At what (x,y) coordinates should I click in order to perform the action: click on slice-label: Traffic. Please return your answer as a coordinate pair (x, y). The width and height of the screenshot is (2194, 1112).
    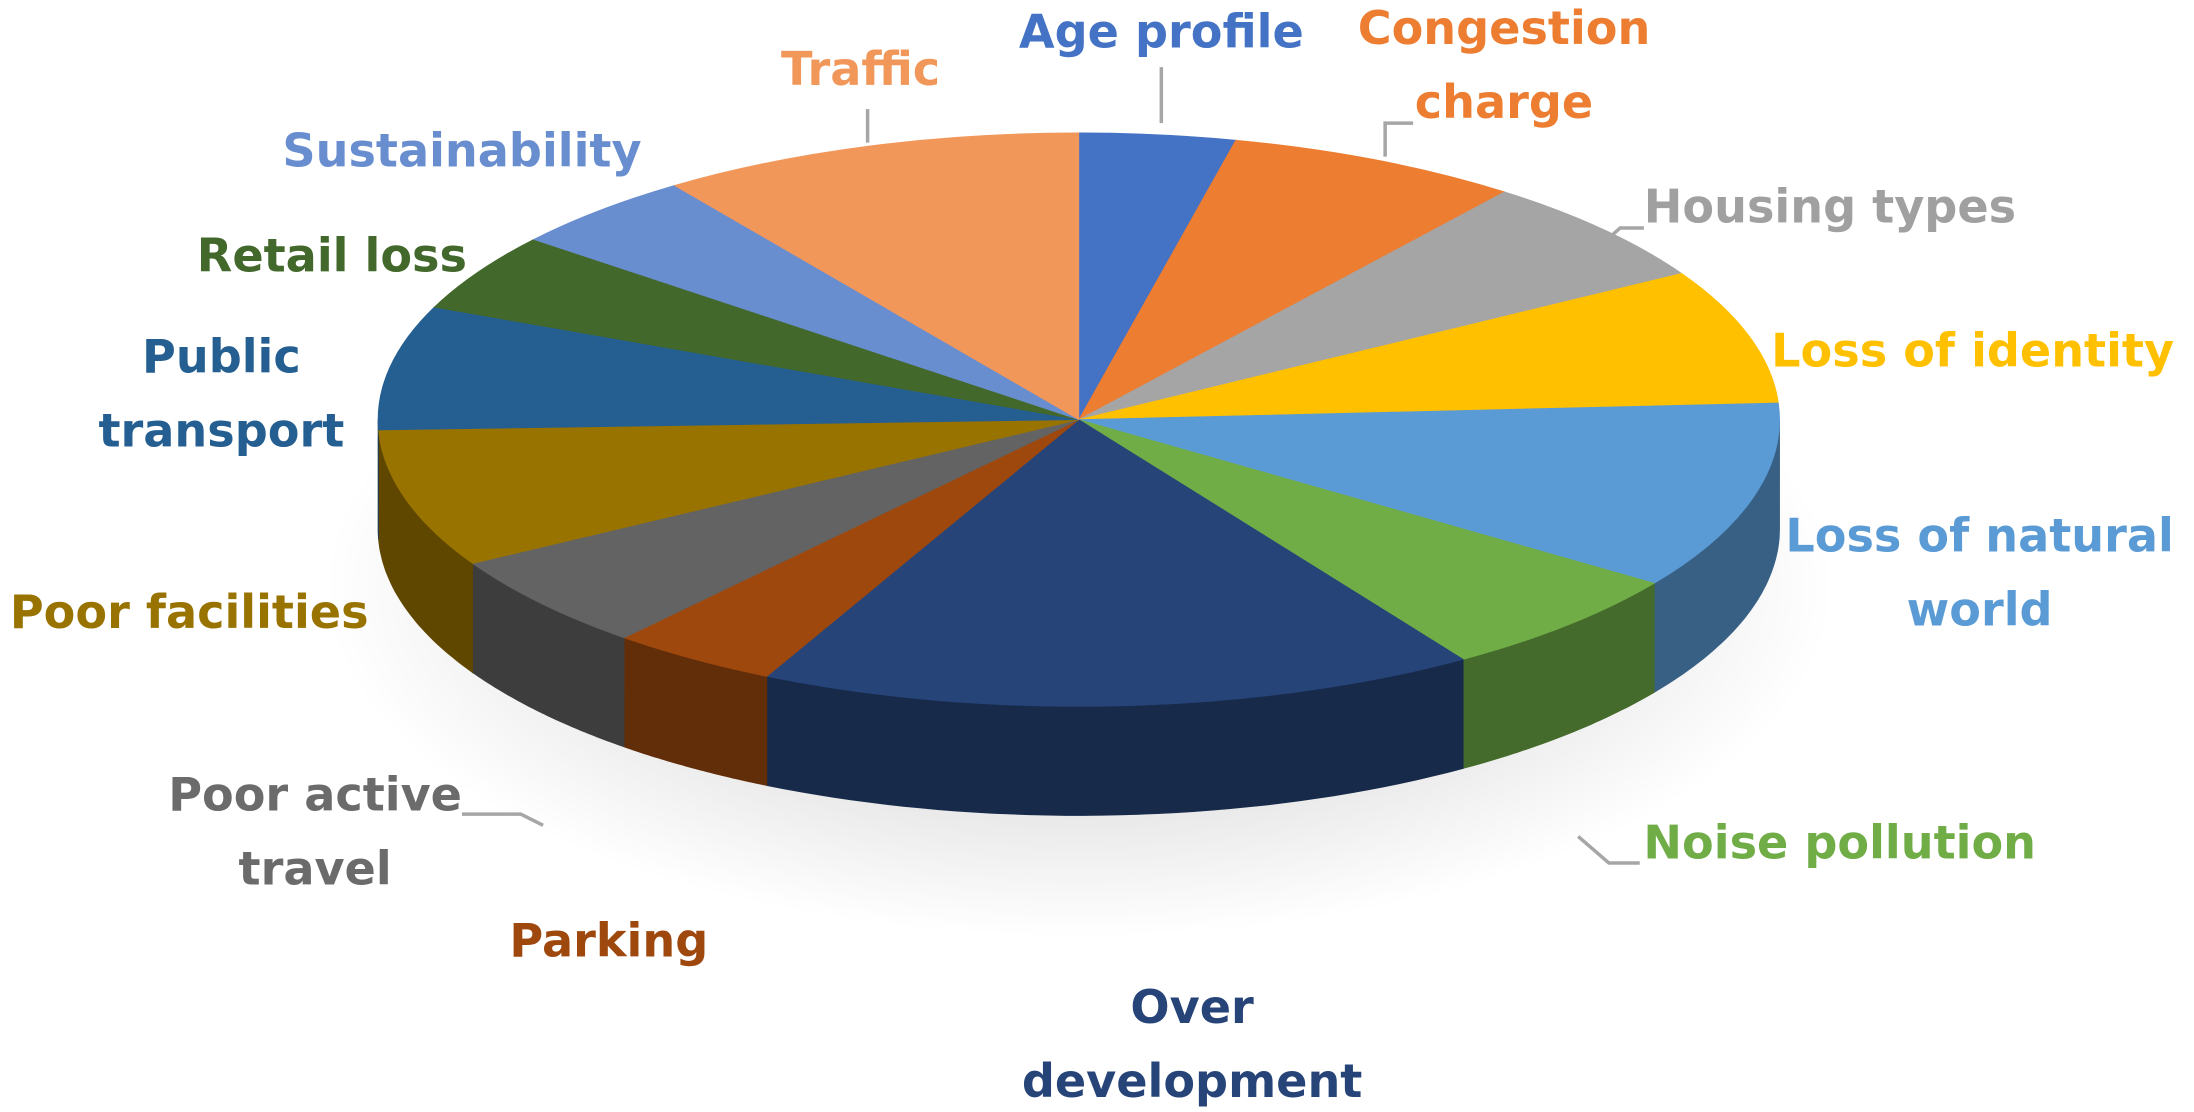
    Looking at the image, I should click on (860, 69).